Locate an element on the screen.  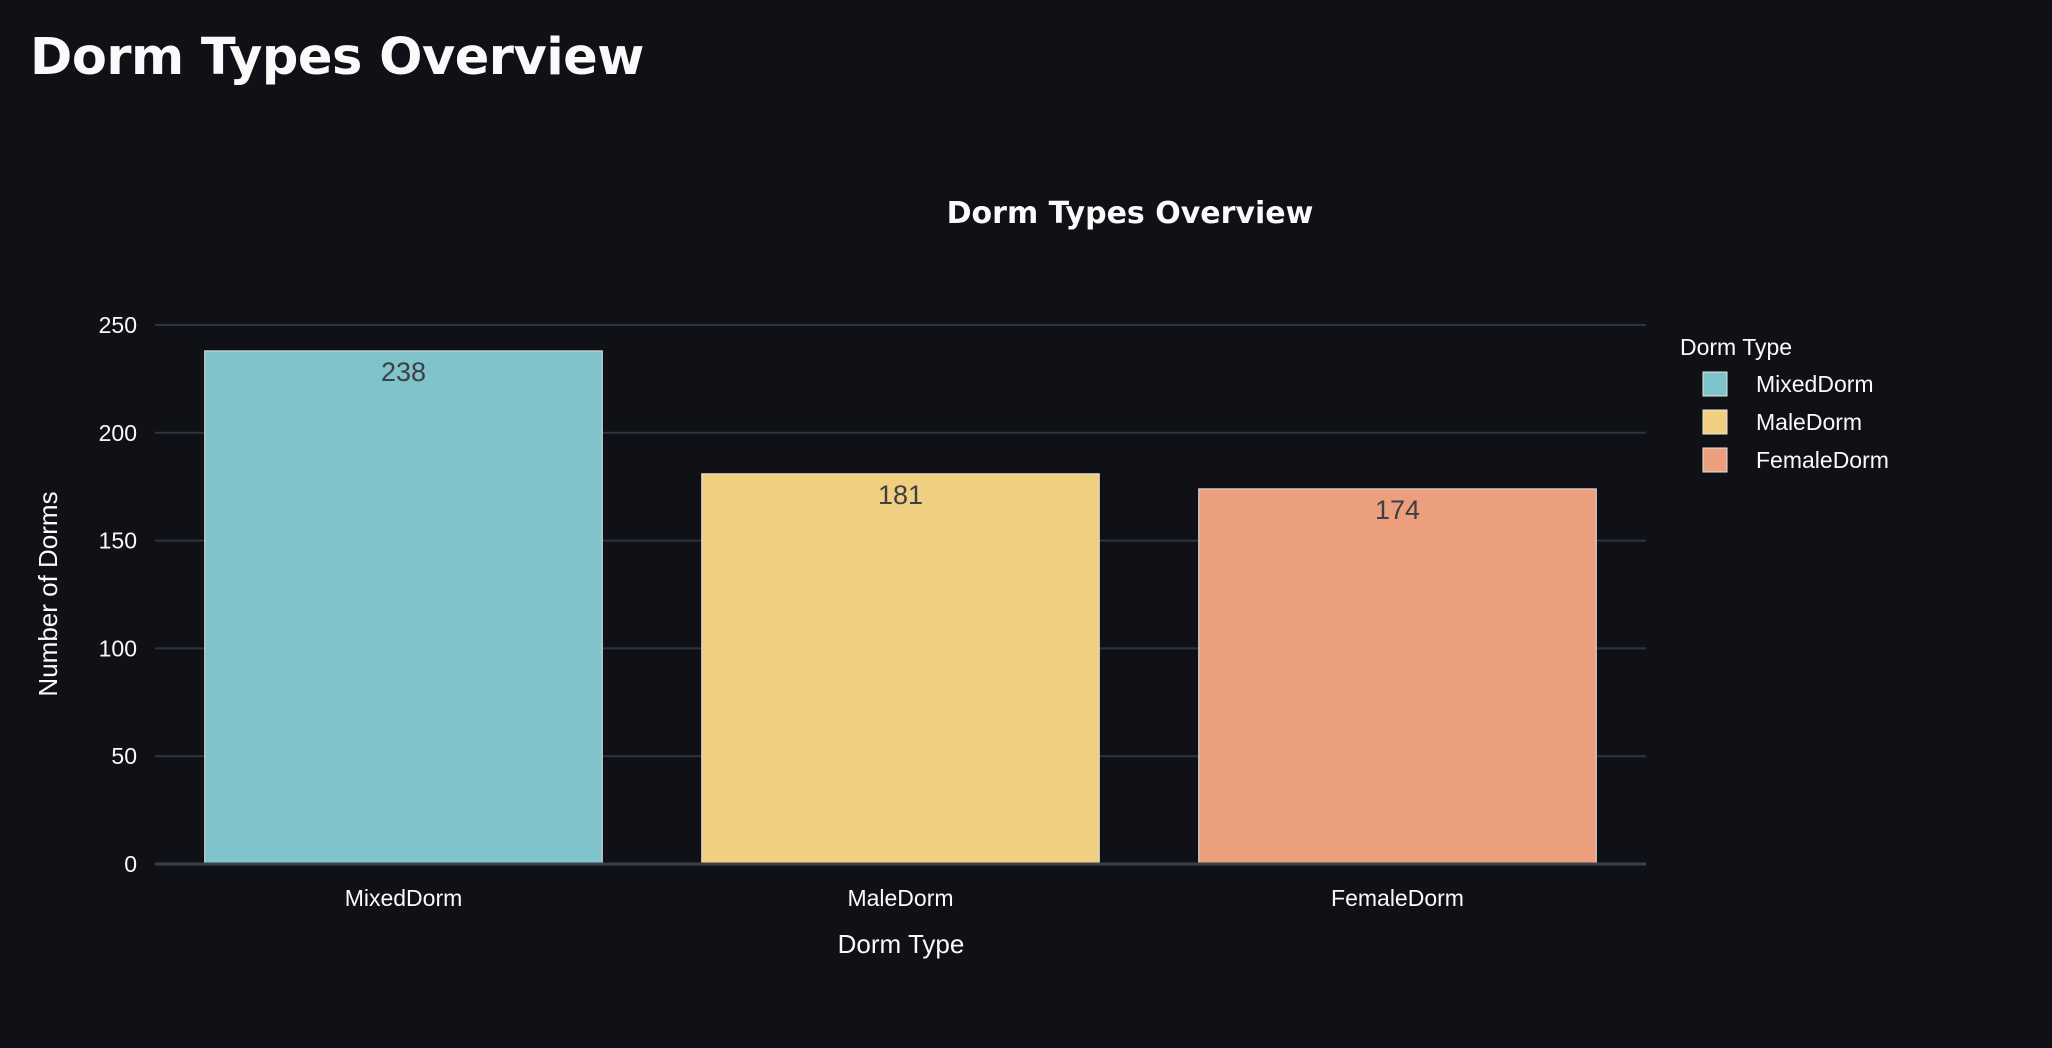
x-tick-label: MaleDorm is located at coordinates (900, 898).